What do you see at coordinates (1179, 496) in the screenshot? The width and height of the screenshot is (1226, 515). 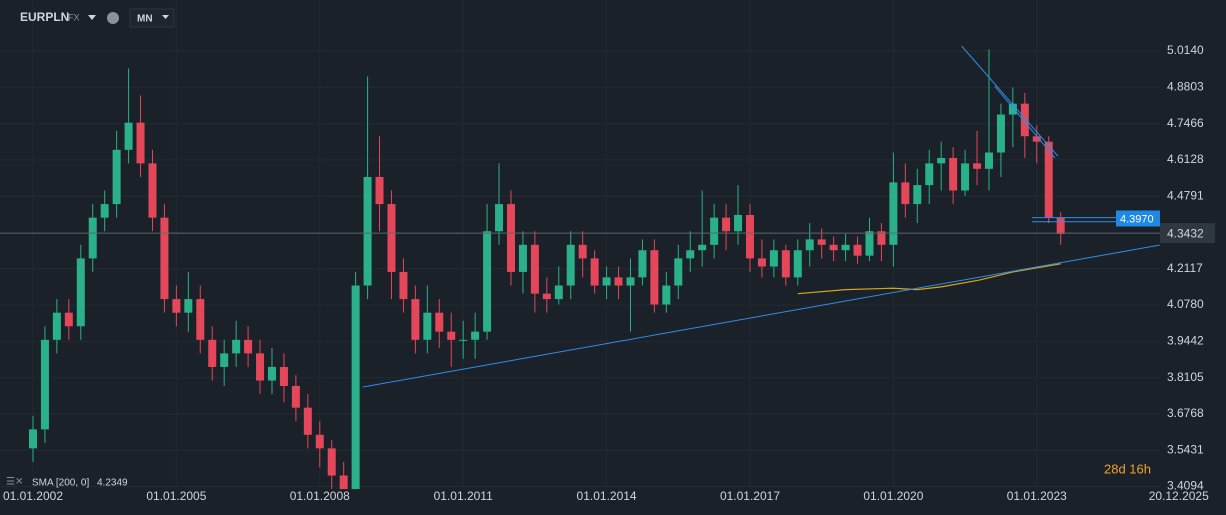 I see `x-tick-label: 20.12.2025` at bounding box center [1179, 496].